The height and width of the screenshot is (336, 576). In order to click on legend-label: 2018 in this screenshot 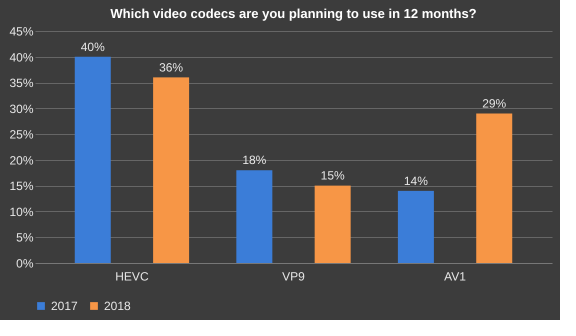, I will do `click(118, 306)`.